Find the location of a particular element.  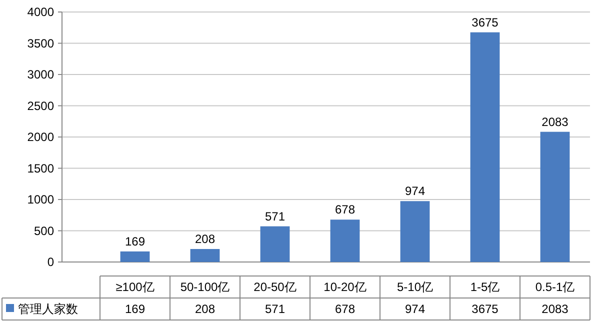

x-tick-label: 5-10亿 is located at coordinates (415, 287).